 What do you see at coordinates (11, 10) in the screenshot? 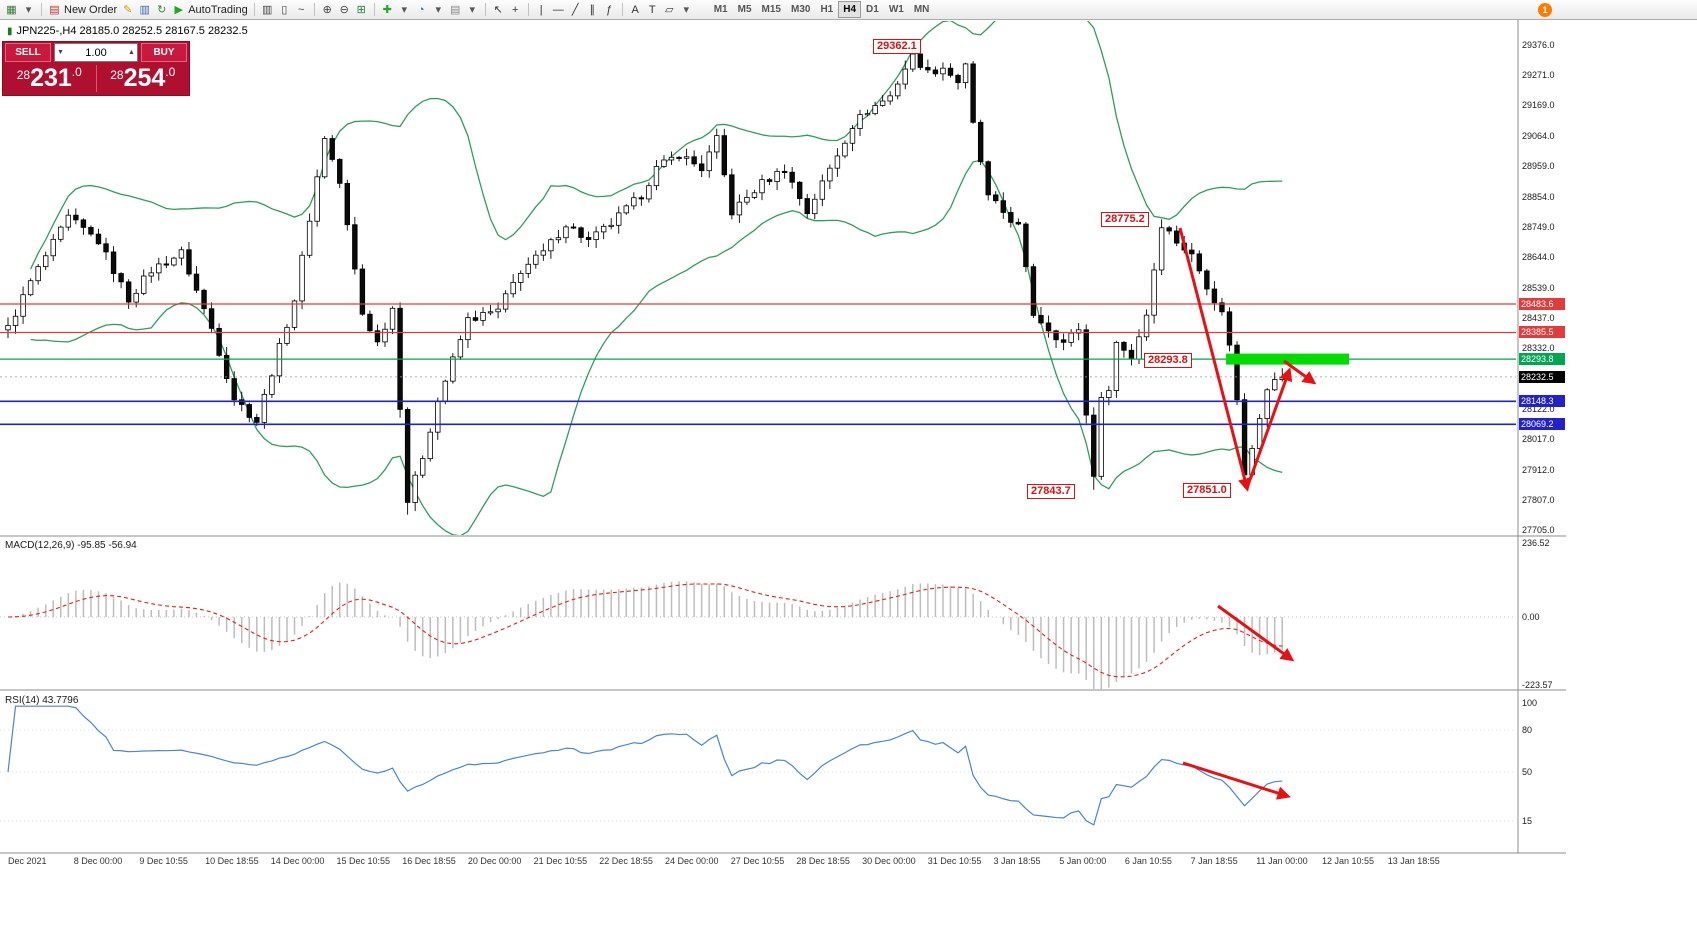
I see `new-chart-icon: ▦` at bounding box center [11, 10].